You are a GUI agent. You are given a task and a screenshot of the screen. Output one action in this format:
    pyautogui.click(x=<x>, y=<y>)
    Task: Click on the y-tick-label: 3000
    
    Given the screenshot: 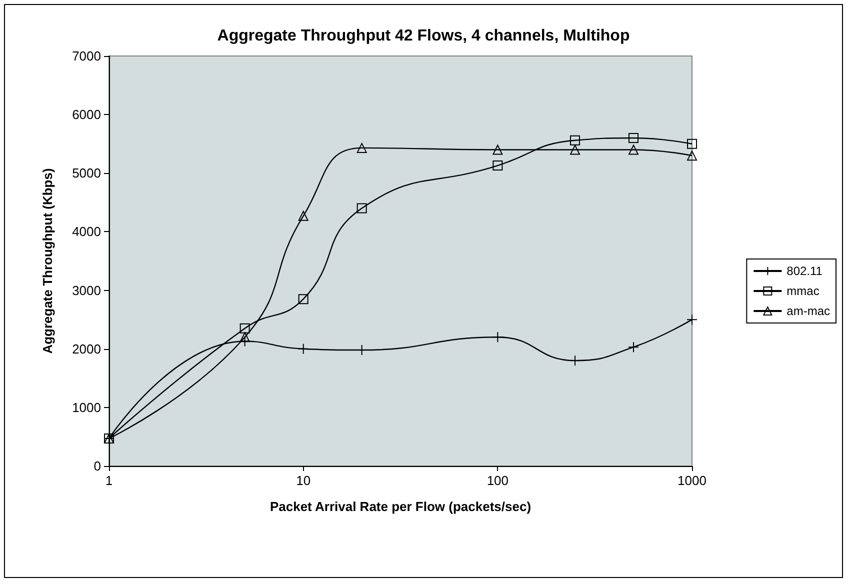 What is the action you would take?
    pyautogui.click(x=86, y=290)
    